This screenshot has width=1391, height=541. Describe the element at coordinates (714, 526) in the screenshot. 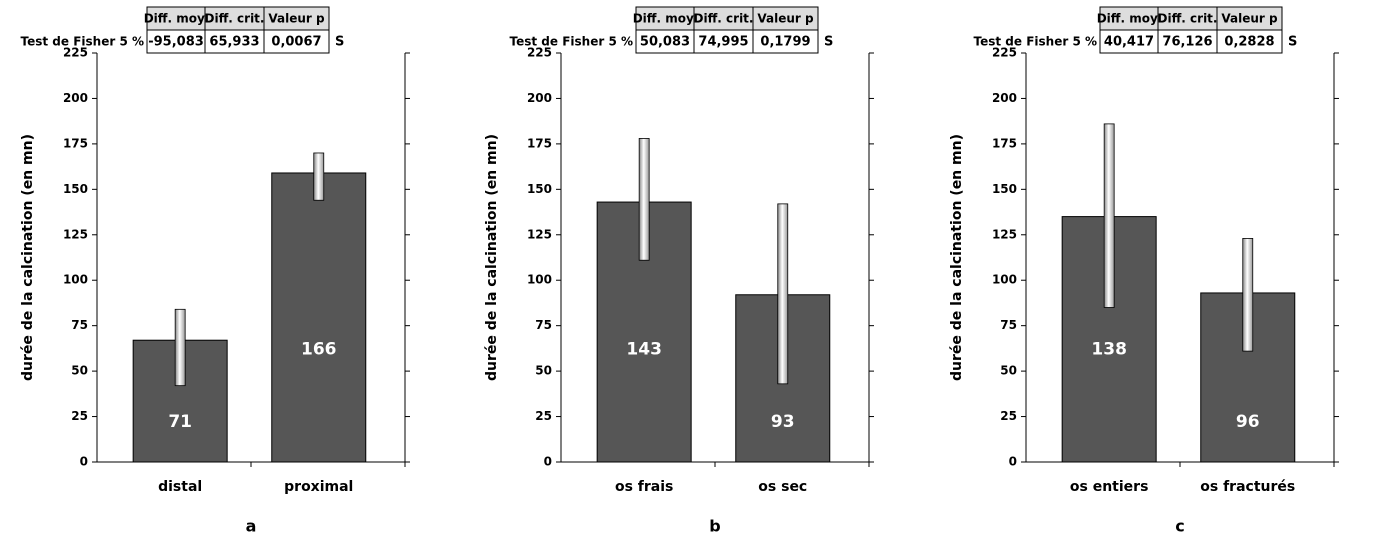

I see `panel-label: b` at that location.